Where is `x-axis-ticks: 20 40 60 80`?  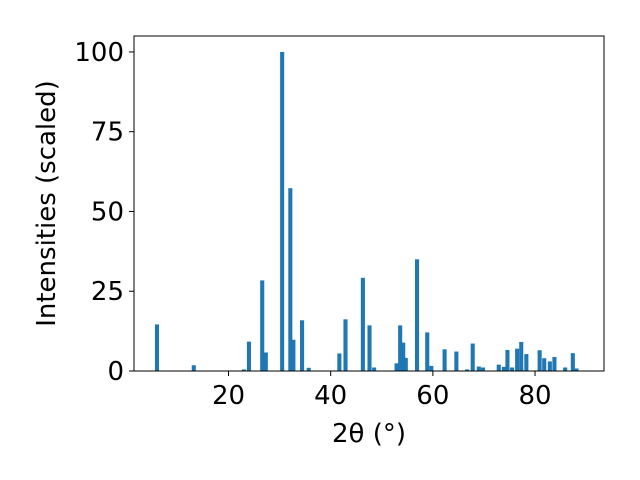
x-axis-ticks: 20 40 60 80 is located at coordinates (382, 391).